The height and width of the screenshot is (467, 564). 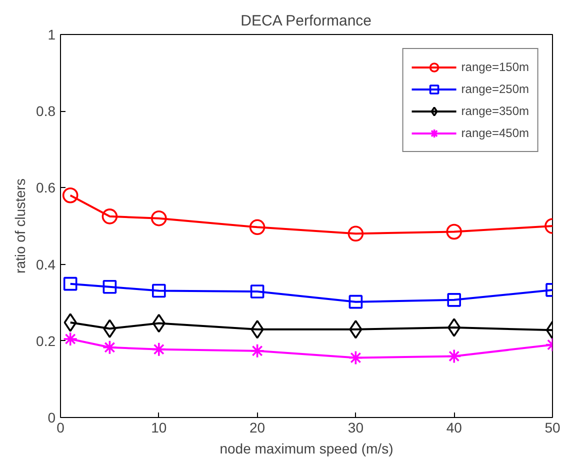 What do you see at coordinates (159, 428) in the screenshot?
I see `x-tick-label: 10` at bounding box center [159, 428].